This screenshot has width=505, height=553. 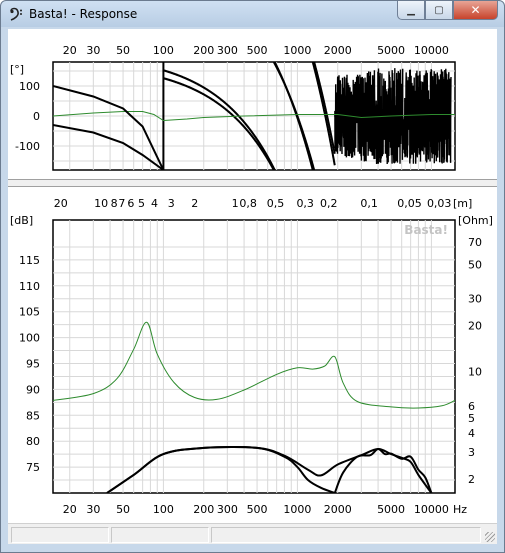 What do you see at coordinates (409, 203) in the screenshot?
I see `wavelength-tick: 0,05` at bounding box center [409, 203].